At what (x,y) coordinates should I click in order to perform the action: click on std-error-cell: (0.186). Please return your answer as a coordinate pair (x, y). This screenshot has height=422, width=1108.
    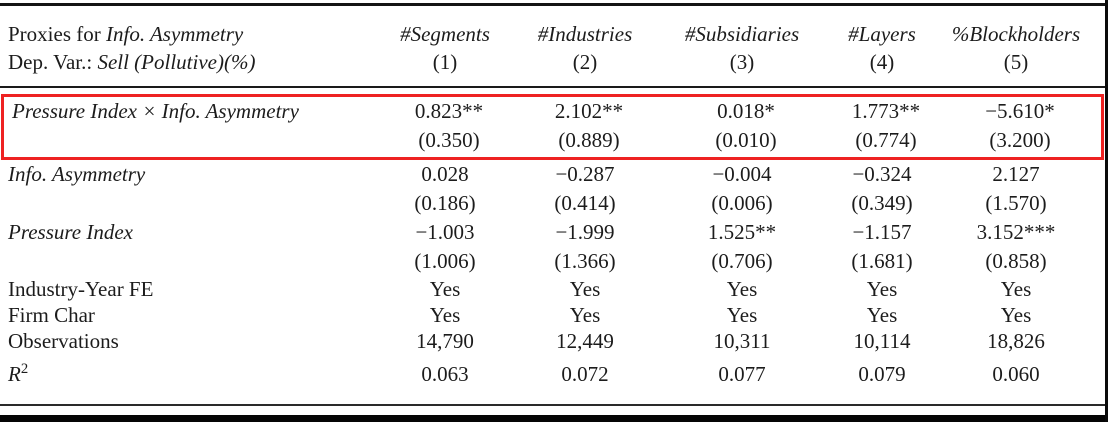
    Looking at the image, I should click on (445, 203).